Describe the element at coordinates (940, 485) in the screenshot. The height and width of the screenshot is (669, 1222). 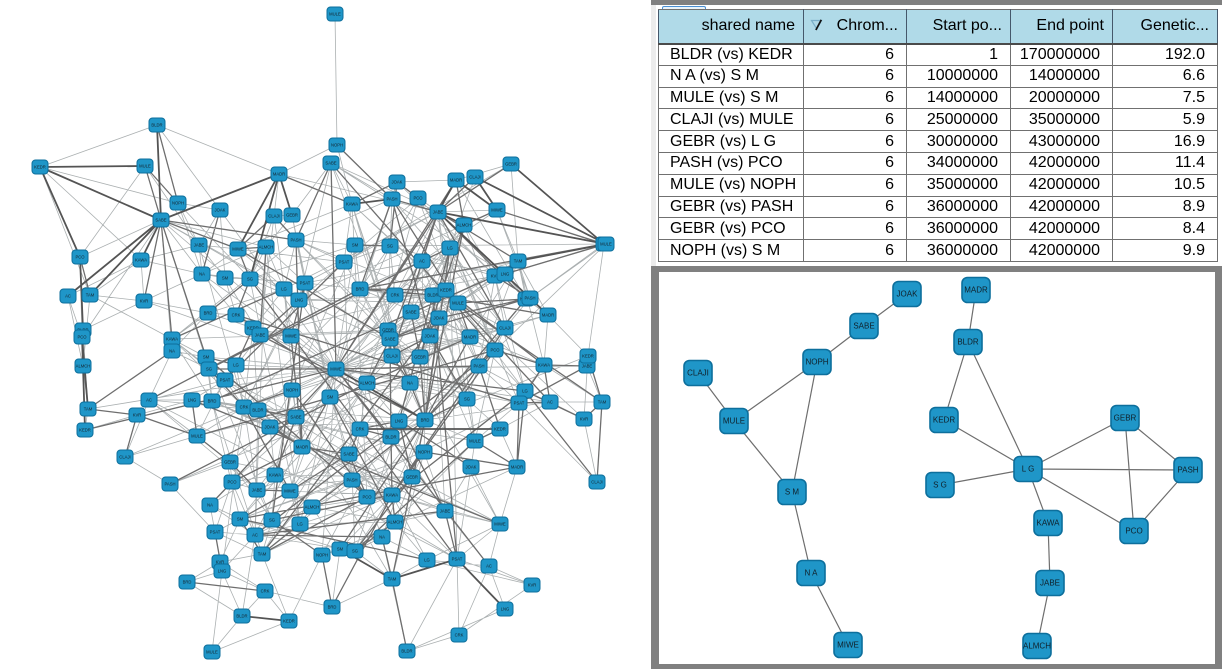
I see `svg-text: S G` at that location.